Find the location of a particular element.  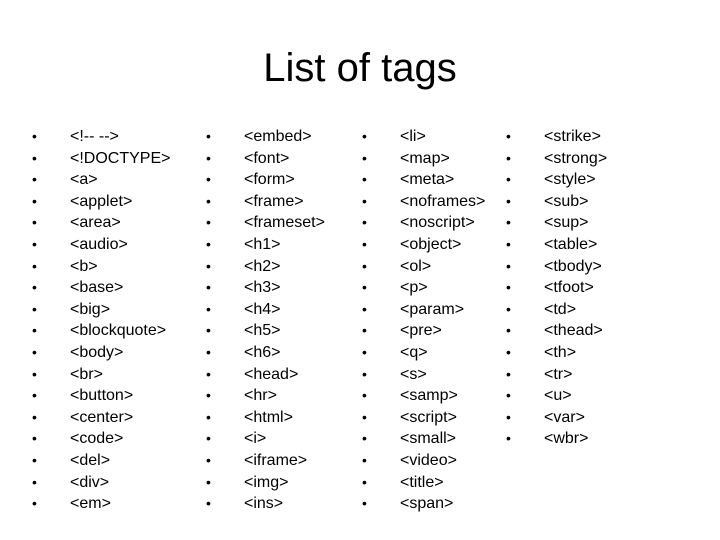

tag-name: <var> is located at coordinates (564, 417).